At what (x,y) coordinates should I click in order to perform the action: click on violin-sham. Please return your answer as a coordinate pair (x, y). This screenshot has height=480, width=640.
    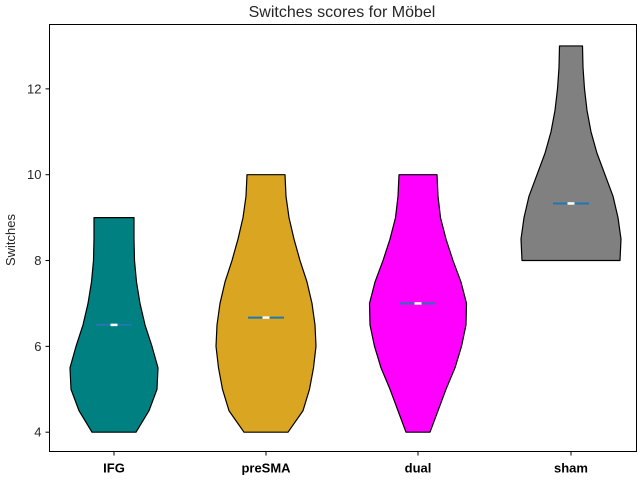
    Looking at the image, I should click on (571, 153).